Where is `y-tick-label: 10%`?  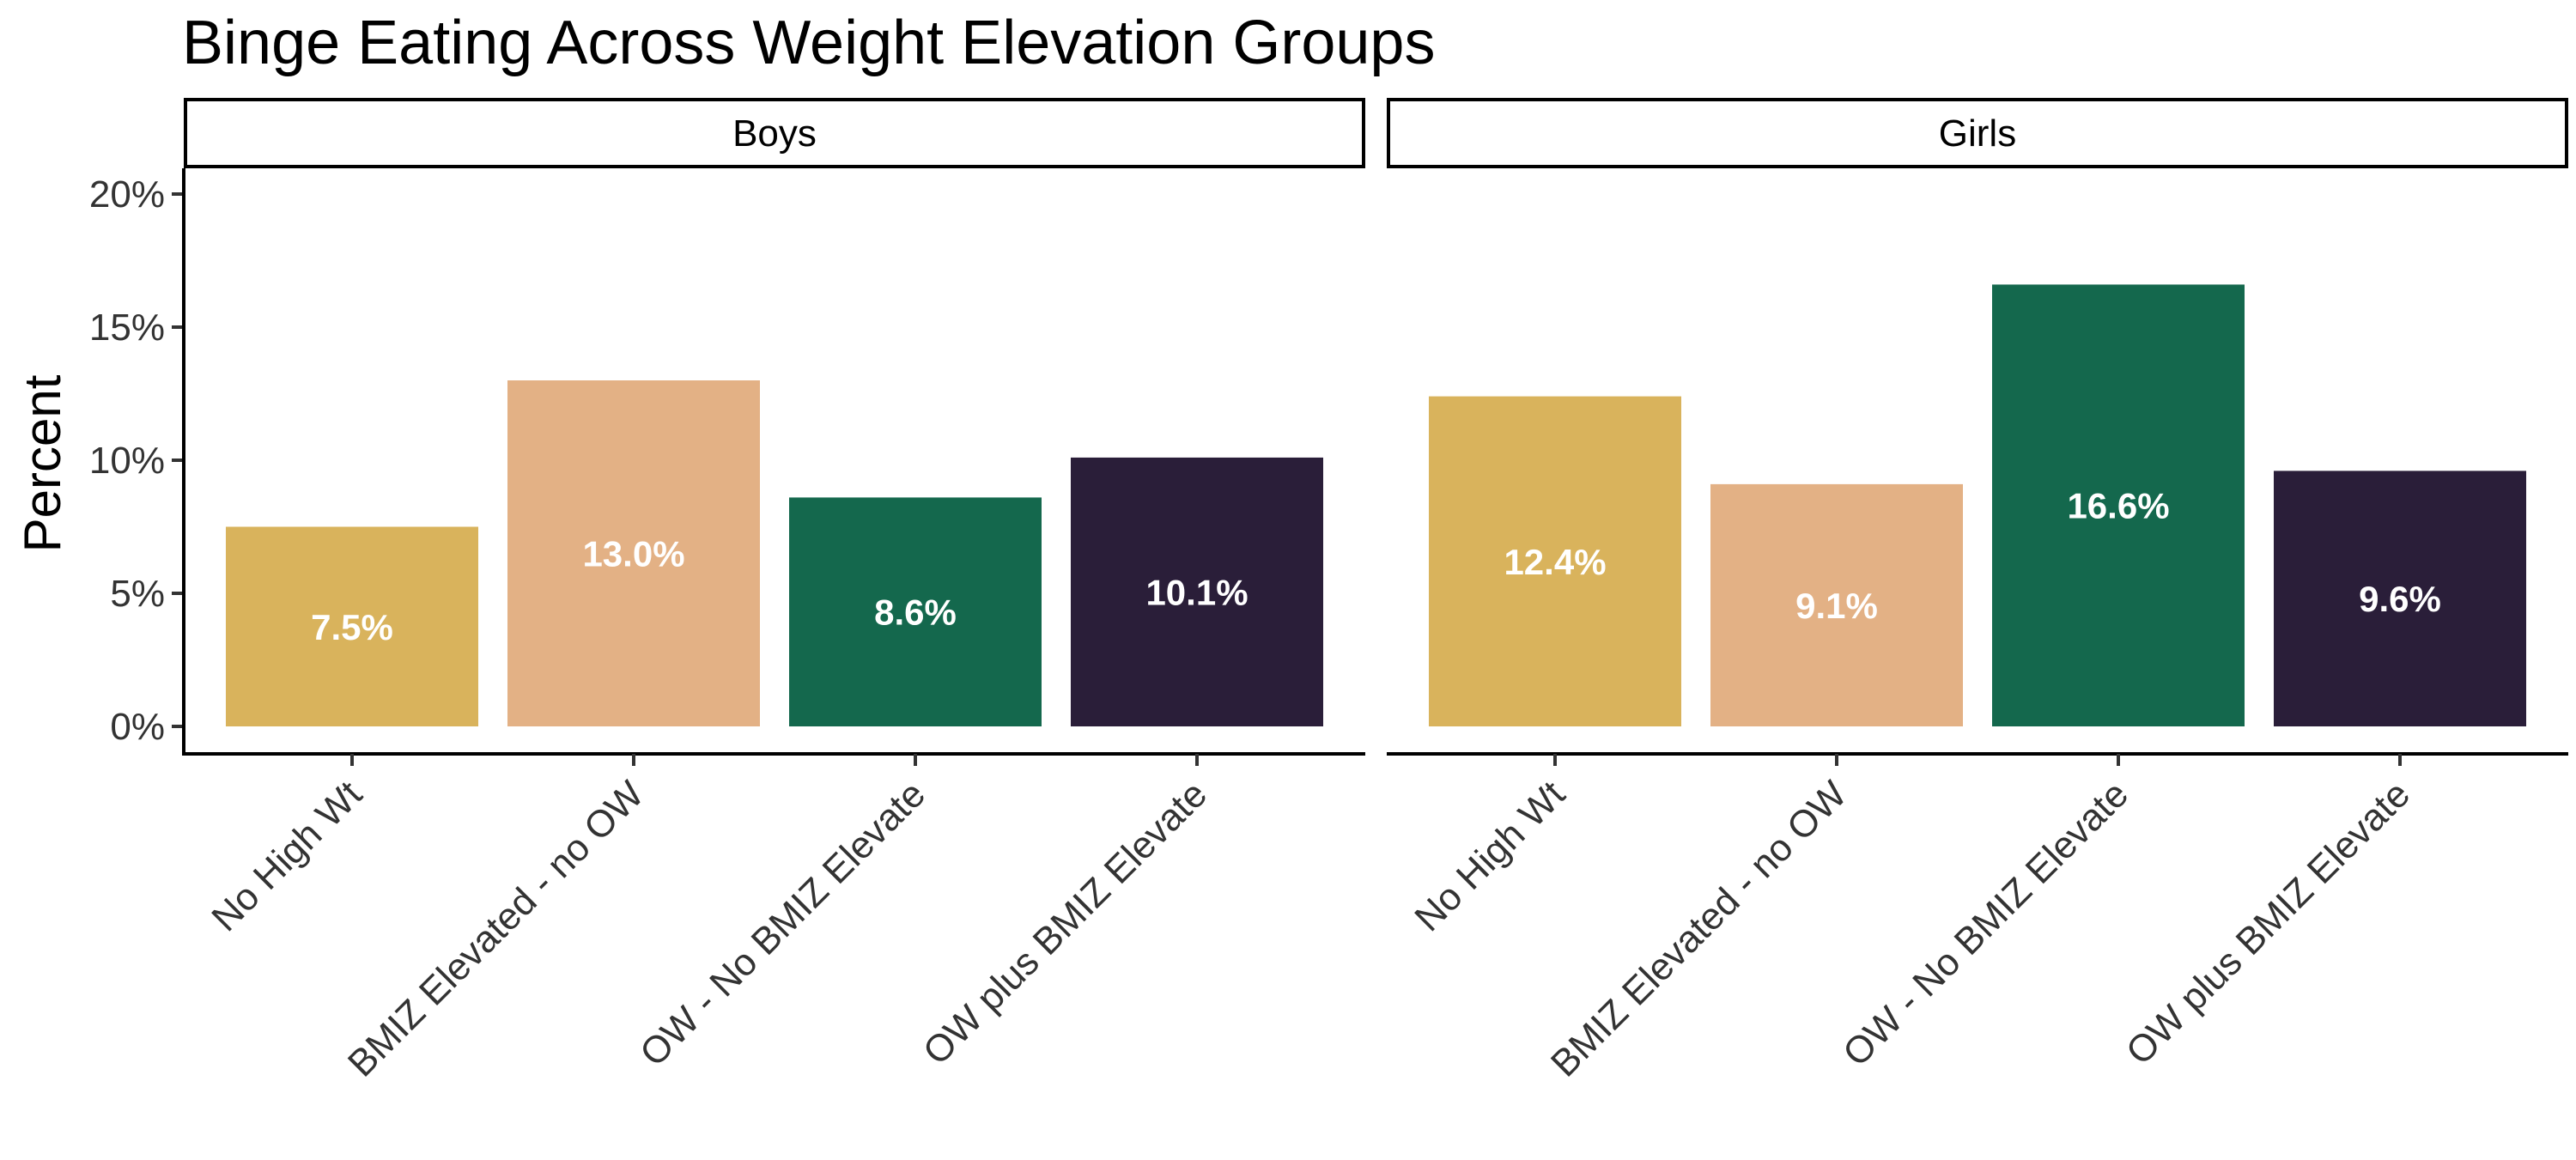
y-tick-label: 10% is located at coordinates (127, 461).